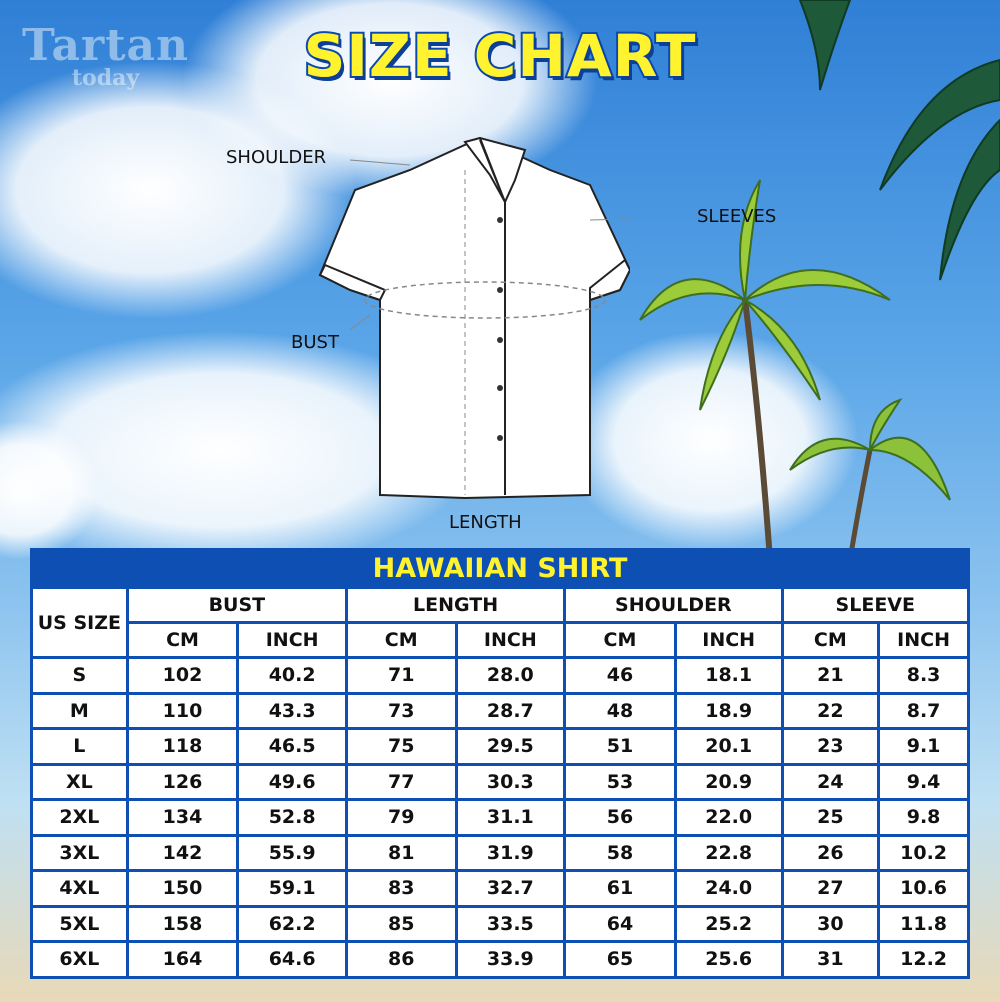 The width and height of the screenshot is (1000, 1002). Describe the element at coordinates (79, 959) in the screenshot. I see `size-cell: 6XL` at that location.